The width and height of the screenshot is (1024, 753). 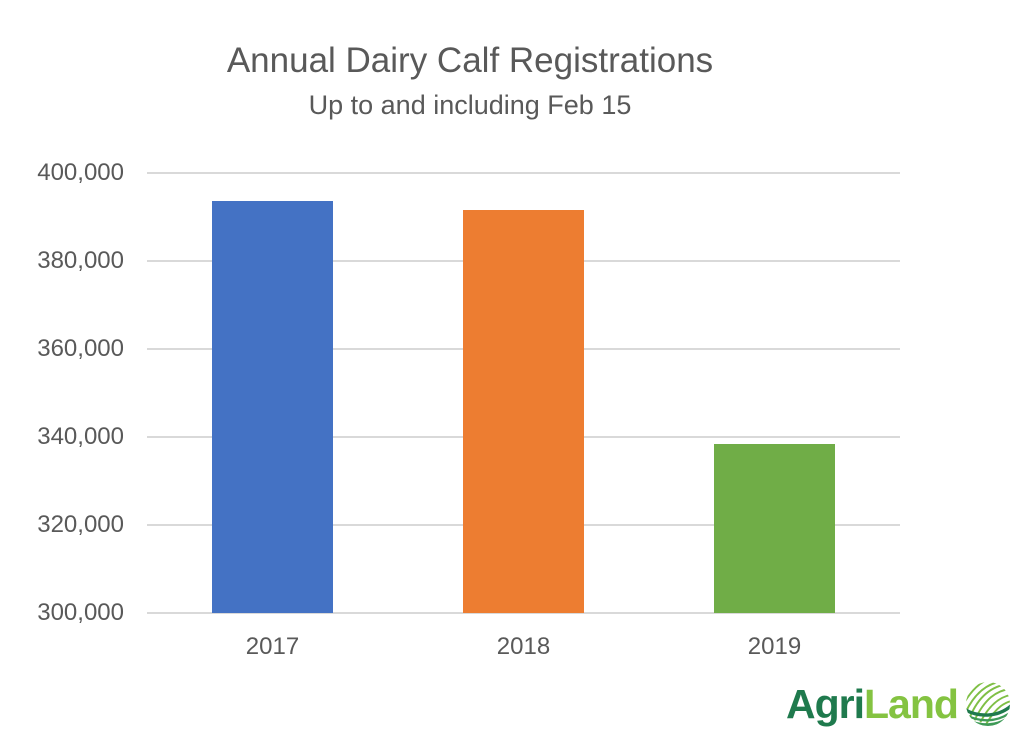 What do you see at coordinates (470, 60) in the screenshot?
I see `chart-title: Annual Dairy Calf Registrations` at bounding box center [470, 60].